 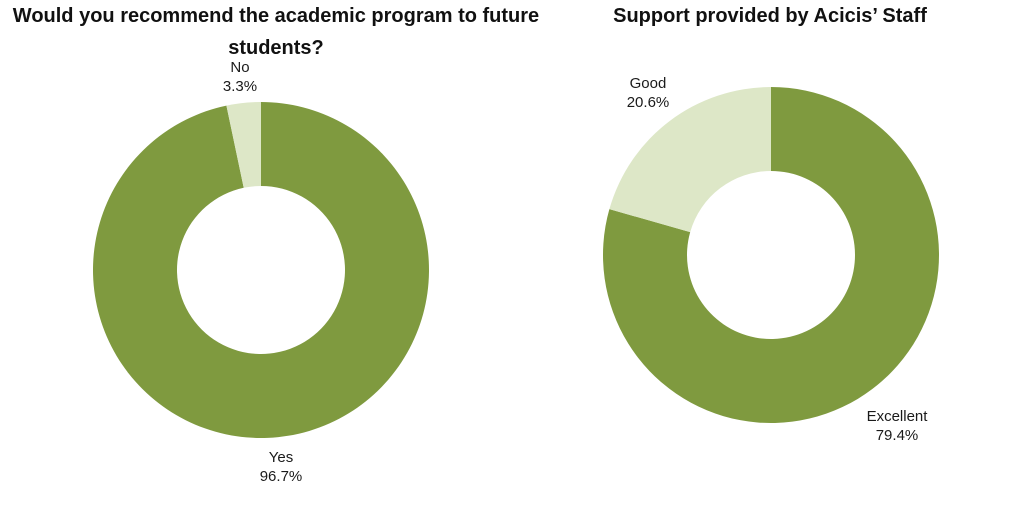 What do you see at coordinates (648, 102) in the screenshot?
I see `slice-value-good: 20.6%` at bounding box center [648, 102].